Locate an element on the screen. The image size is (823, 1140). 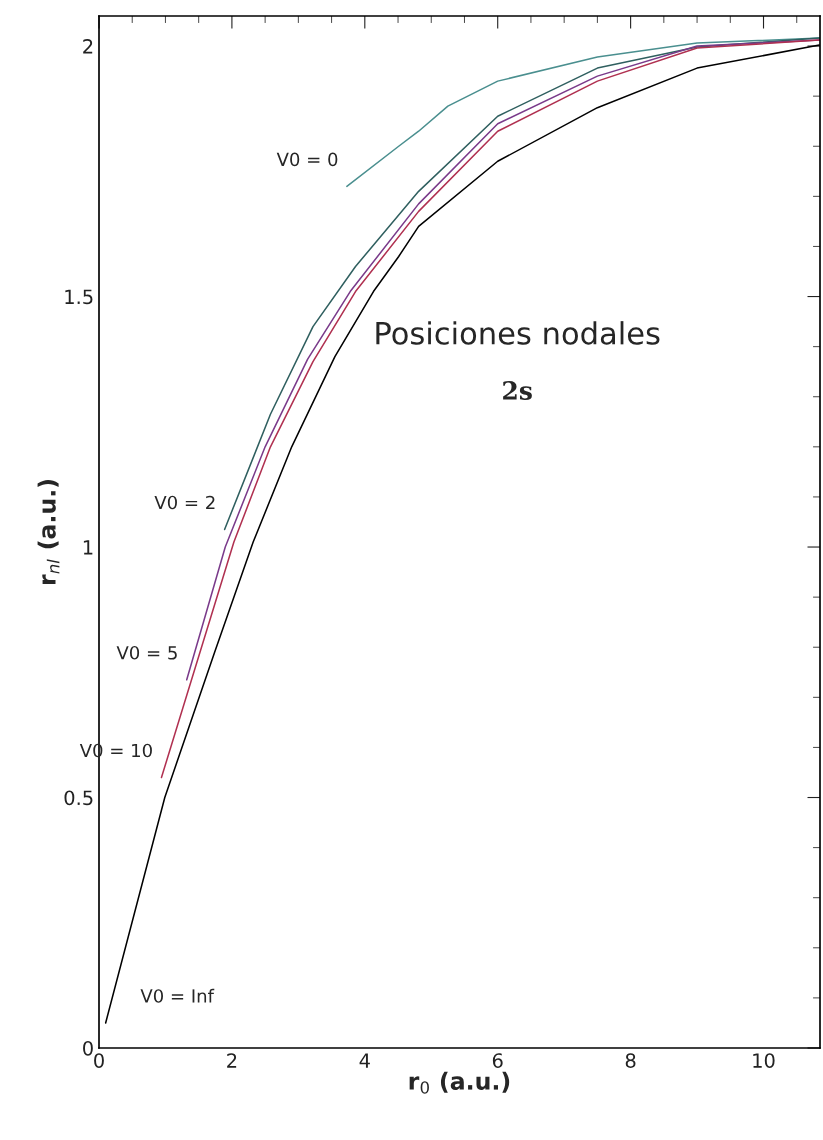
y-tick-label: 0.5 is located at coordinates (78, 798).